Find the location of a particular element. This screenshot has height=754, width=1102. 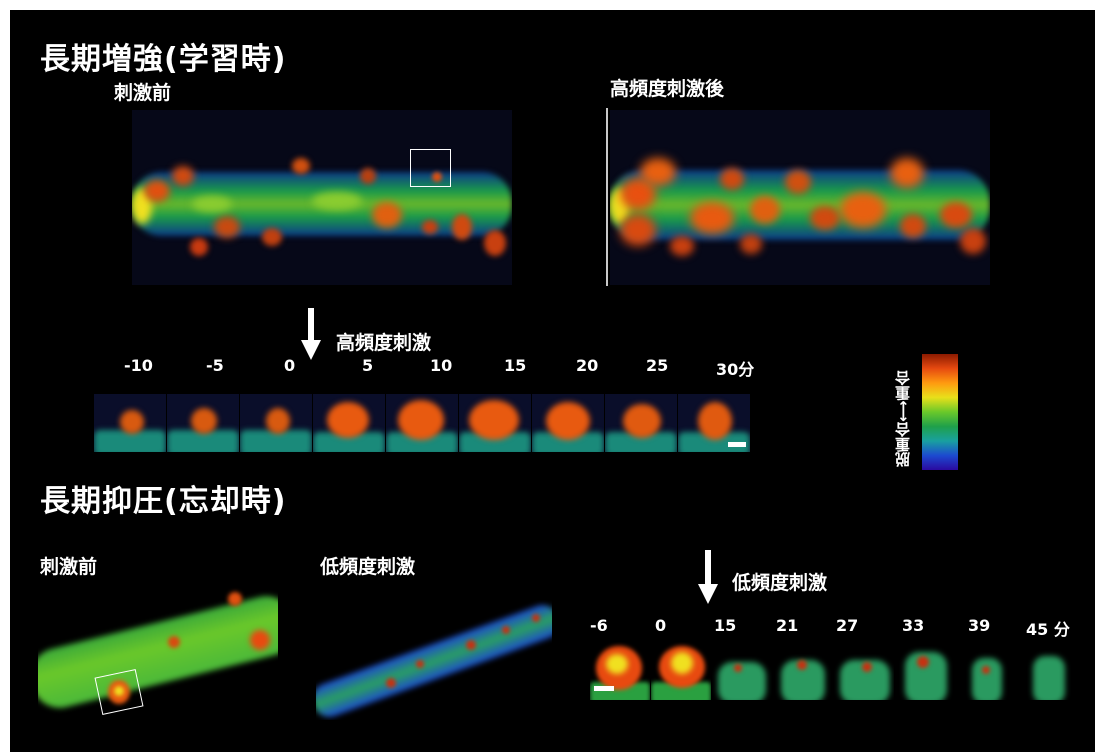

ltd-scale-bar is located at coordinates (604, 688).